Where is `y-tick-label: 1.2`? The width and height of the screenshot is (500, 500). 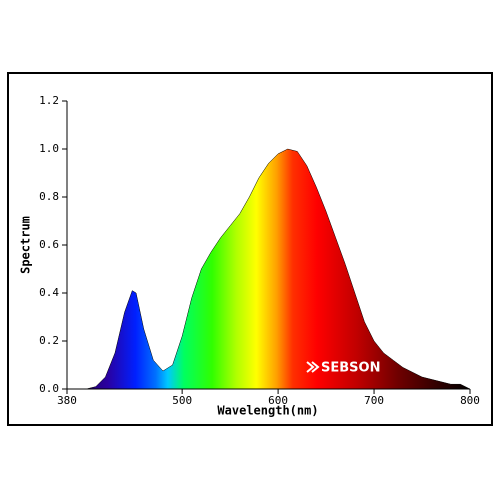
y-tick-label: 1.2 is located at coordinates (49, 100).